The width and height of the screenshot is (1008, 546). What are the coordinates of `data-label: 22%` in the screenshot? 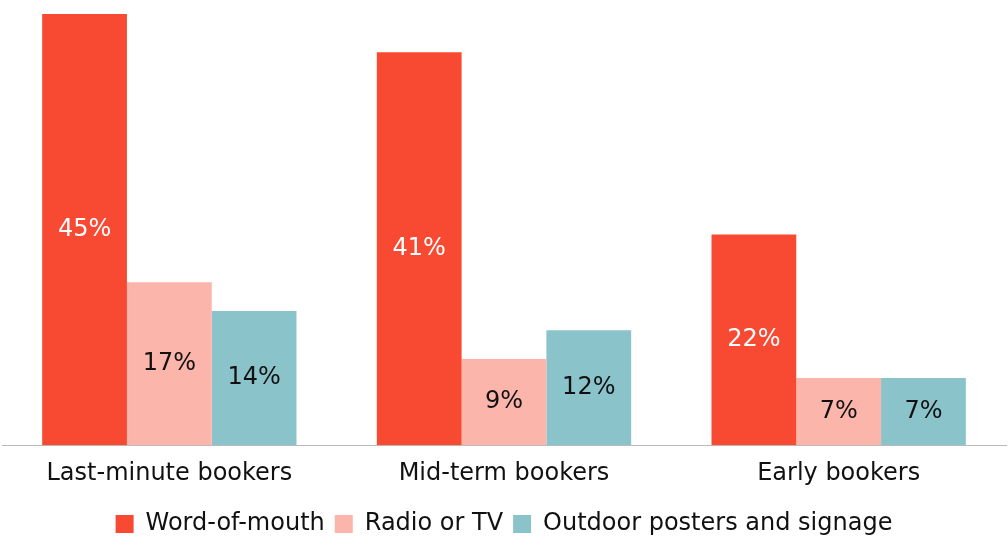 It's located at (754, 338).